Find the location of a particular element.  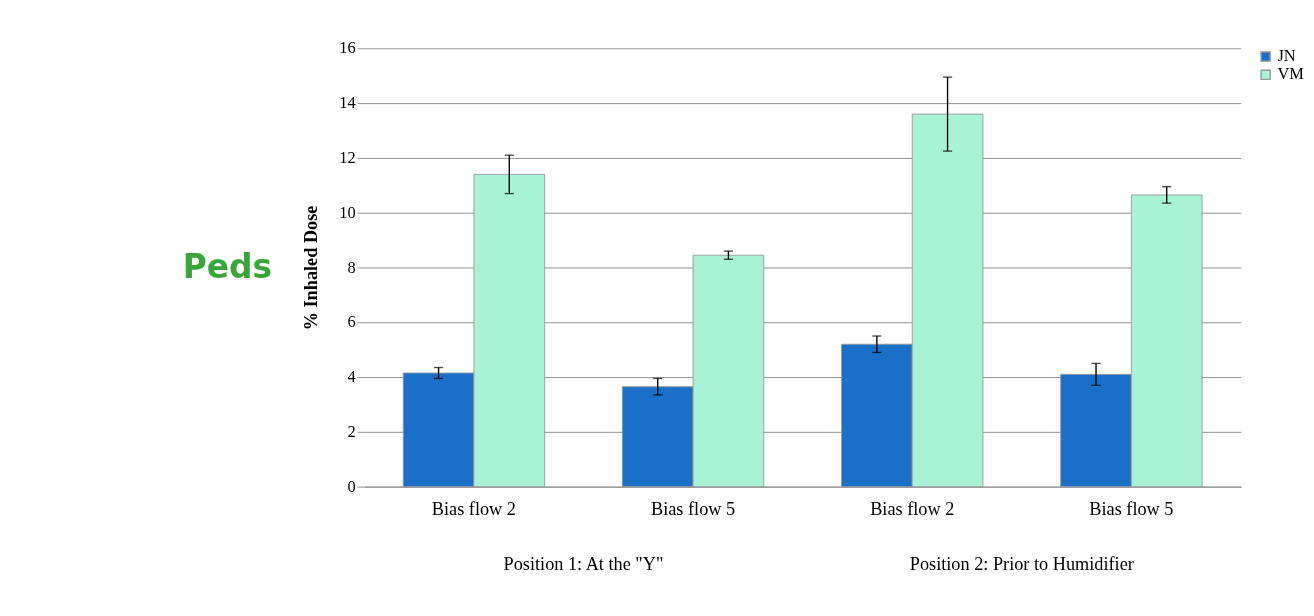

legend-label: JN is located at coordinates (1286, 56).